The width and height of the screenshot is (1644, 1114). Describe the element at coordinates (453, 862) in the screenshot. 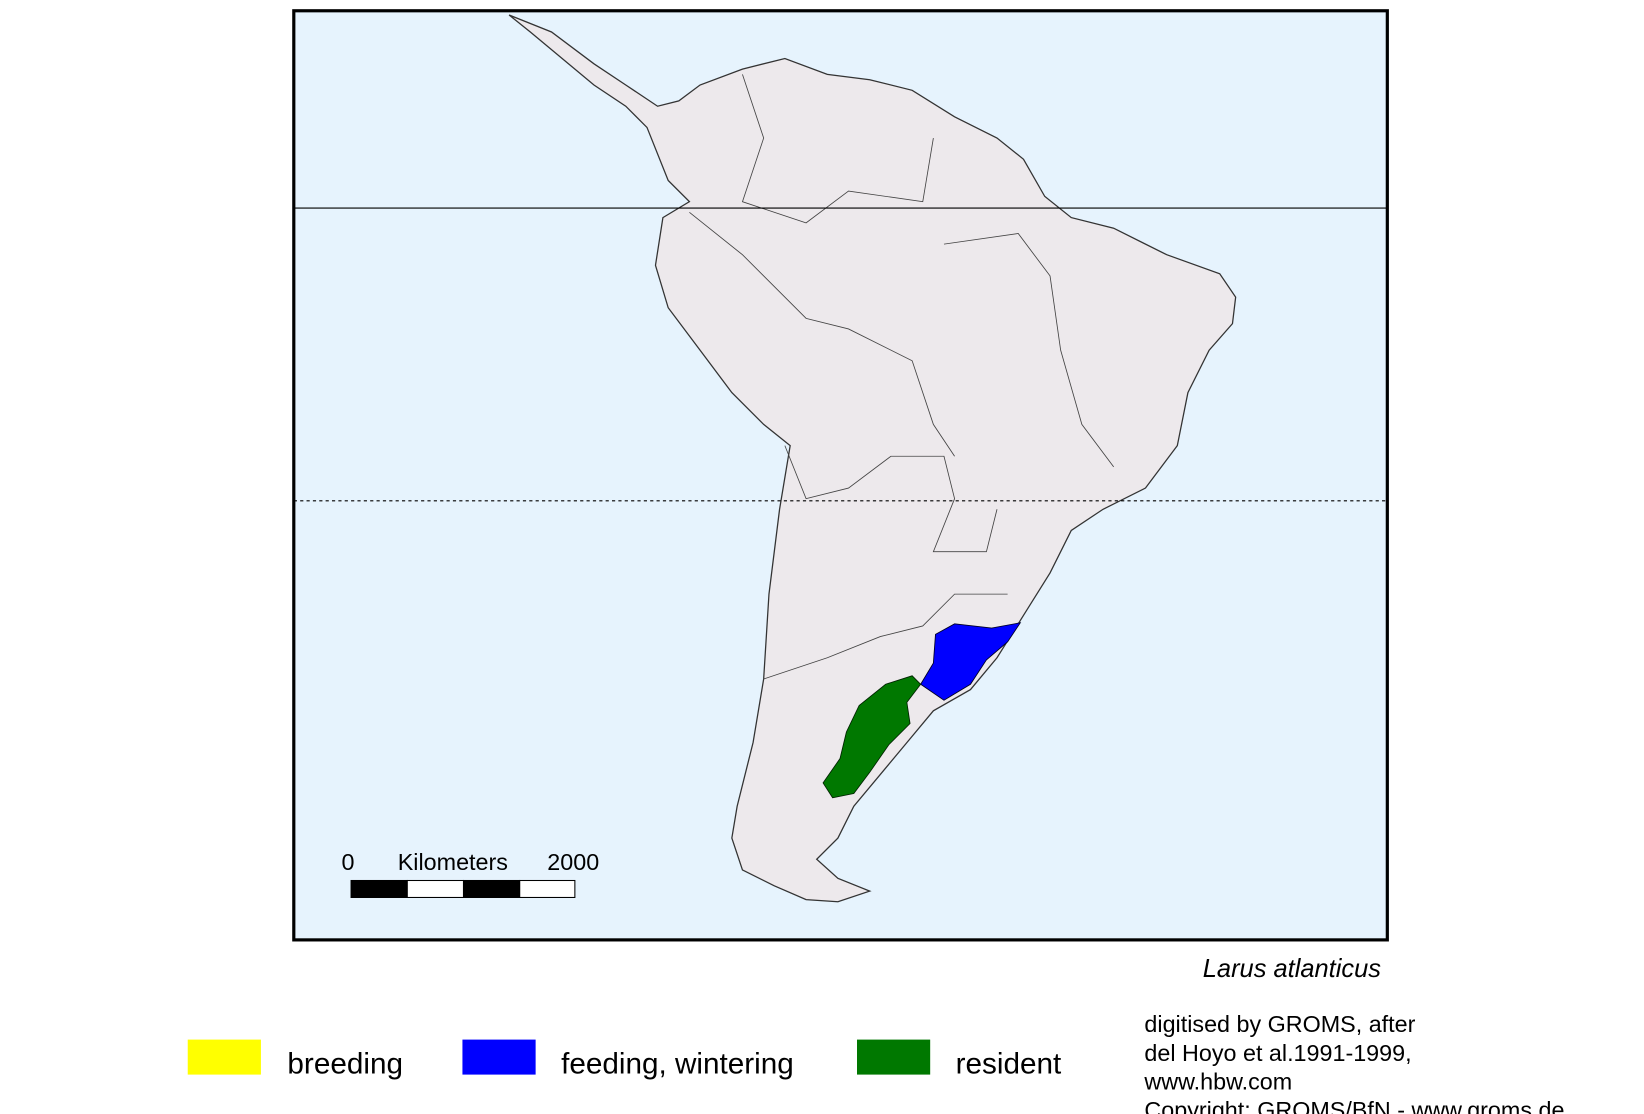

I see `scale-unit: Kilometers` at that location.